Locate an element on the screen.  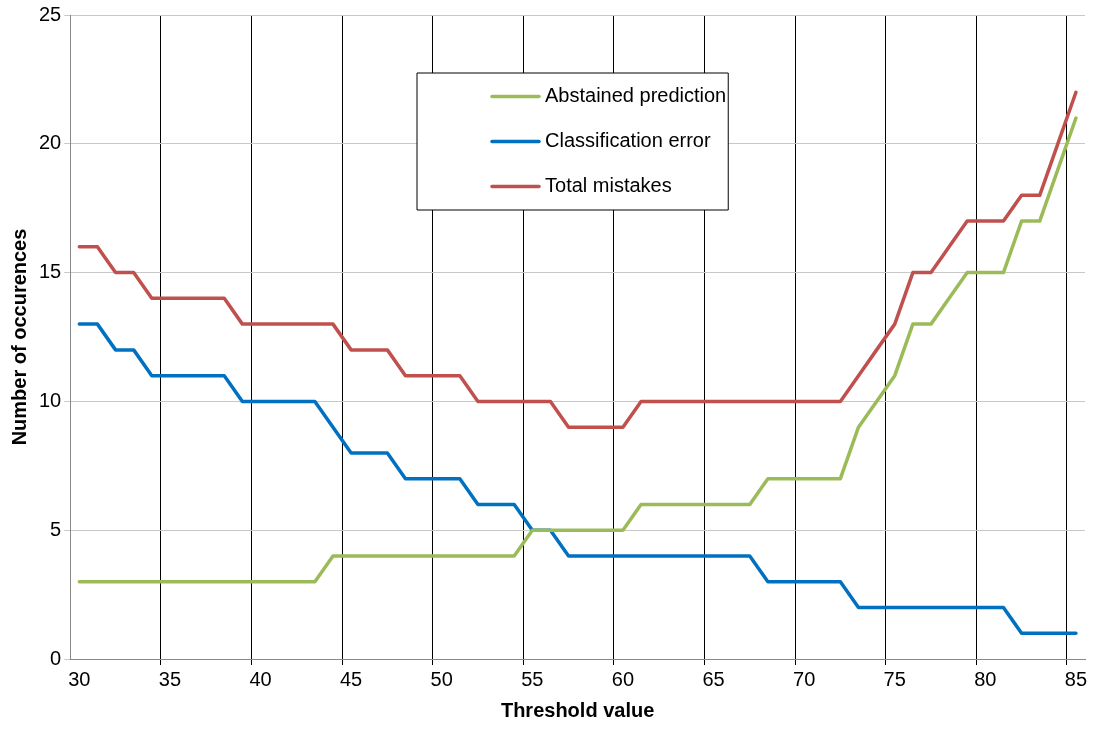
y-tick-label: 25 is located at coordinates (50, 13).